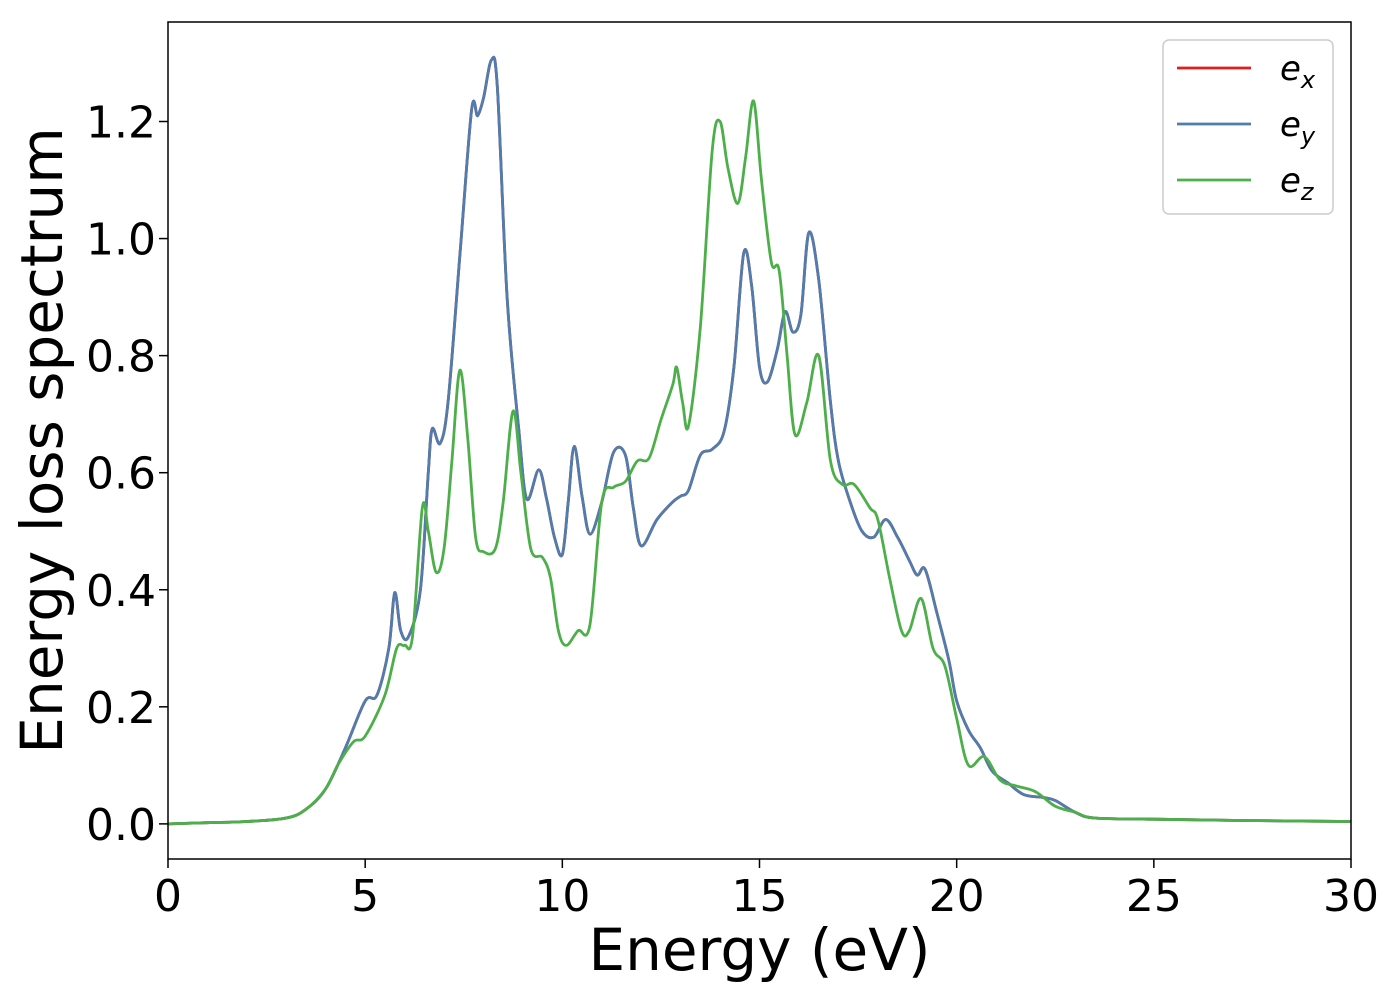 The image size is (1400, 1004). What do you see at coordinates (121, 474) in the screenshot?
I see `y-tick-label: 0.6` at bounding box center [121, 474].